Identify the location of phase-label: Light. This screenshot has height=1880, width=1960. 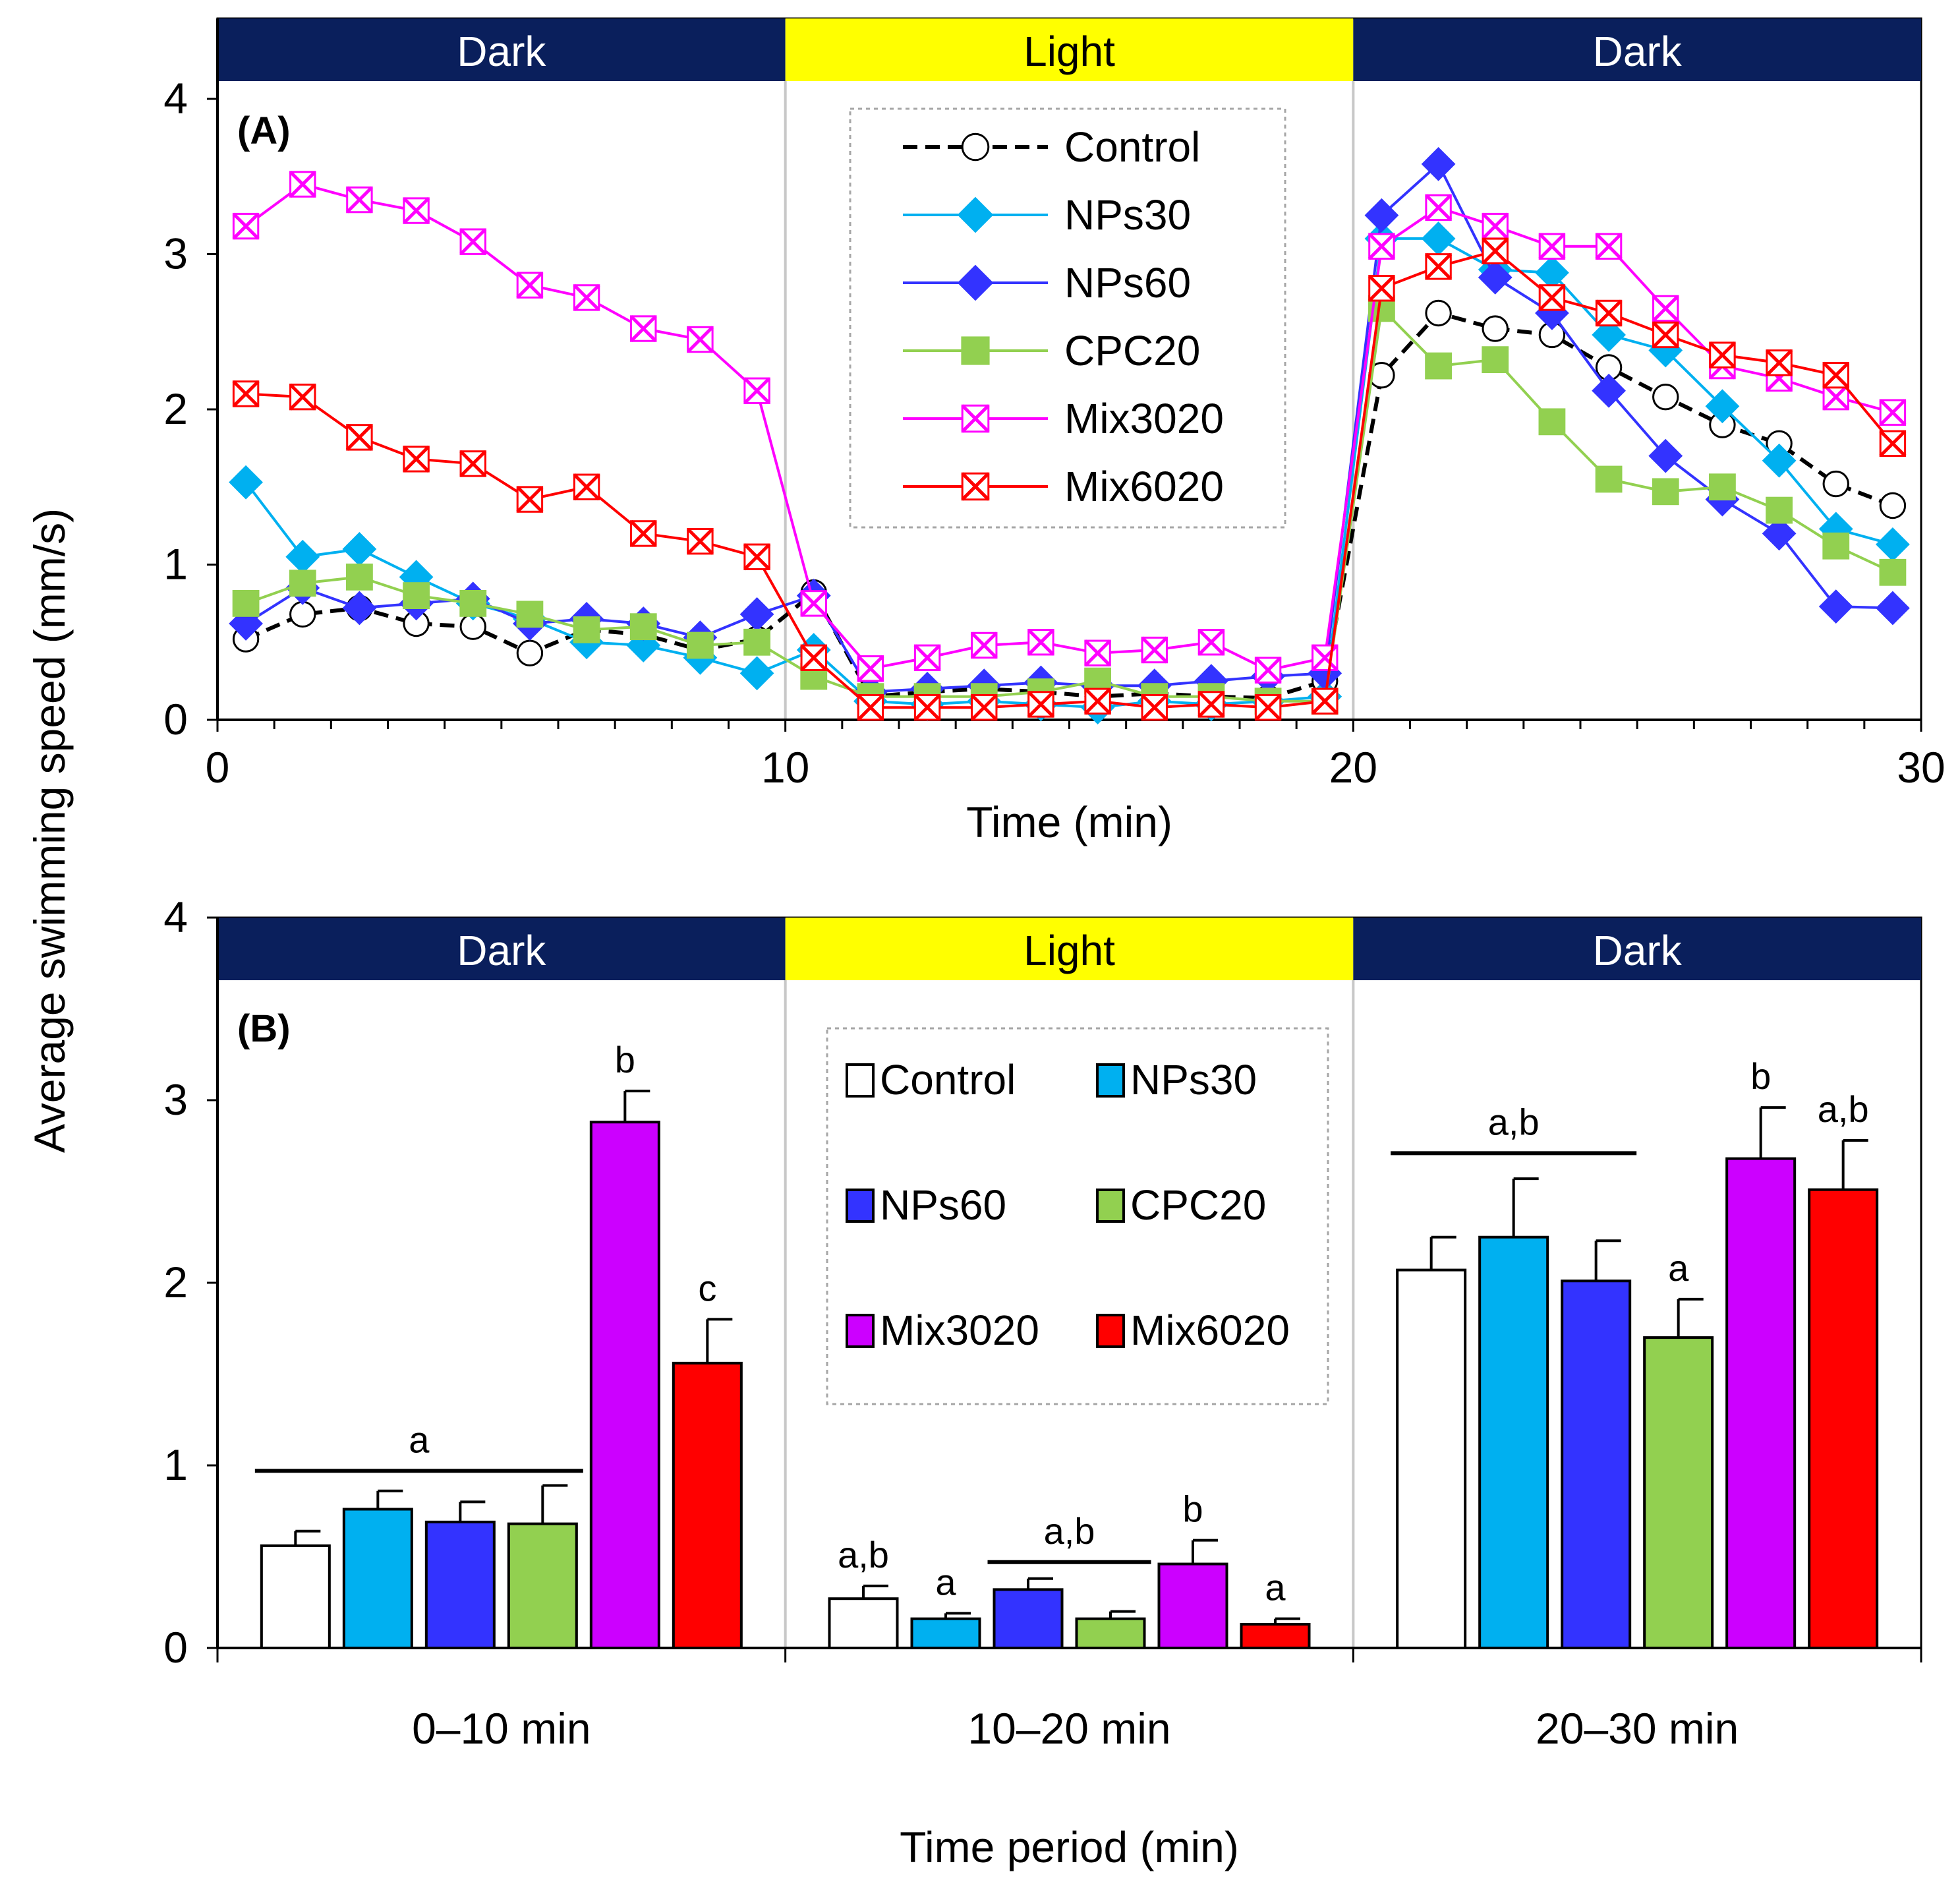
(1069, 951).